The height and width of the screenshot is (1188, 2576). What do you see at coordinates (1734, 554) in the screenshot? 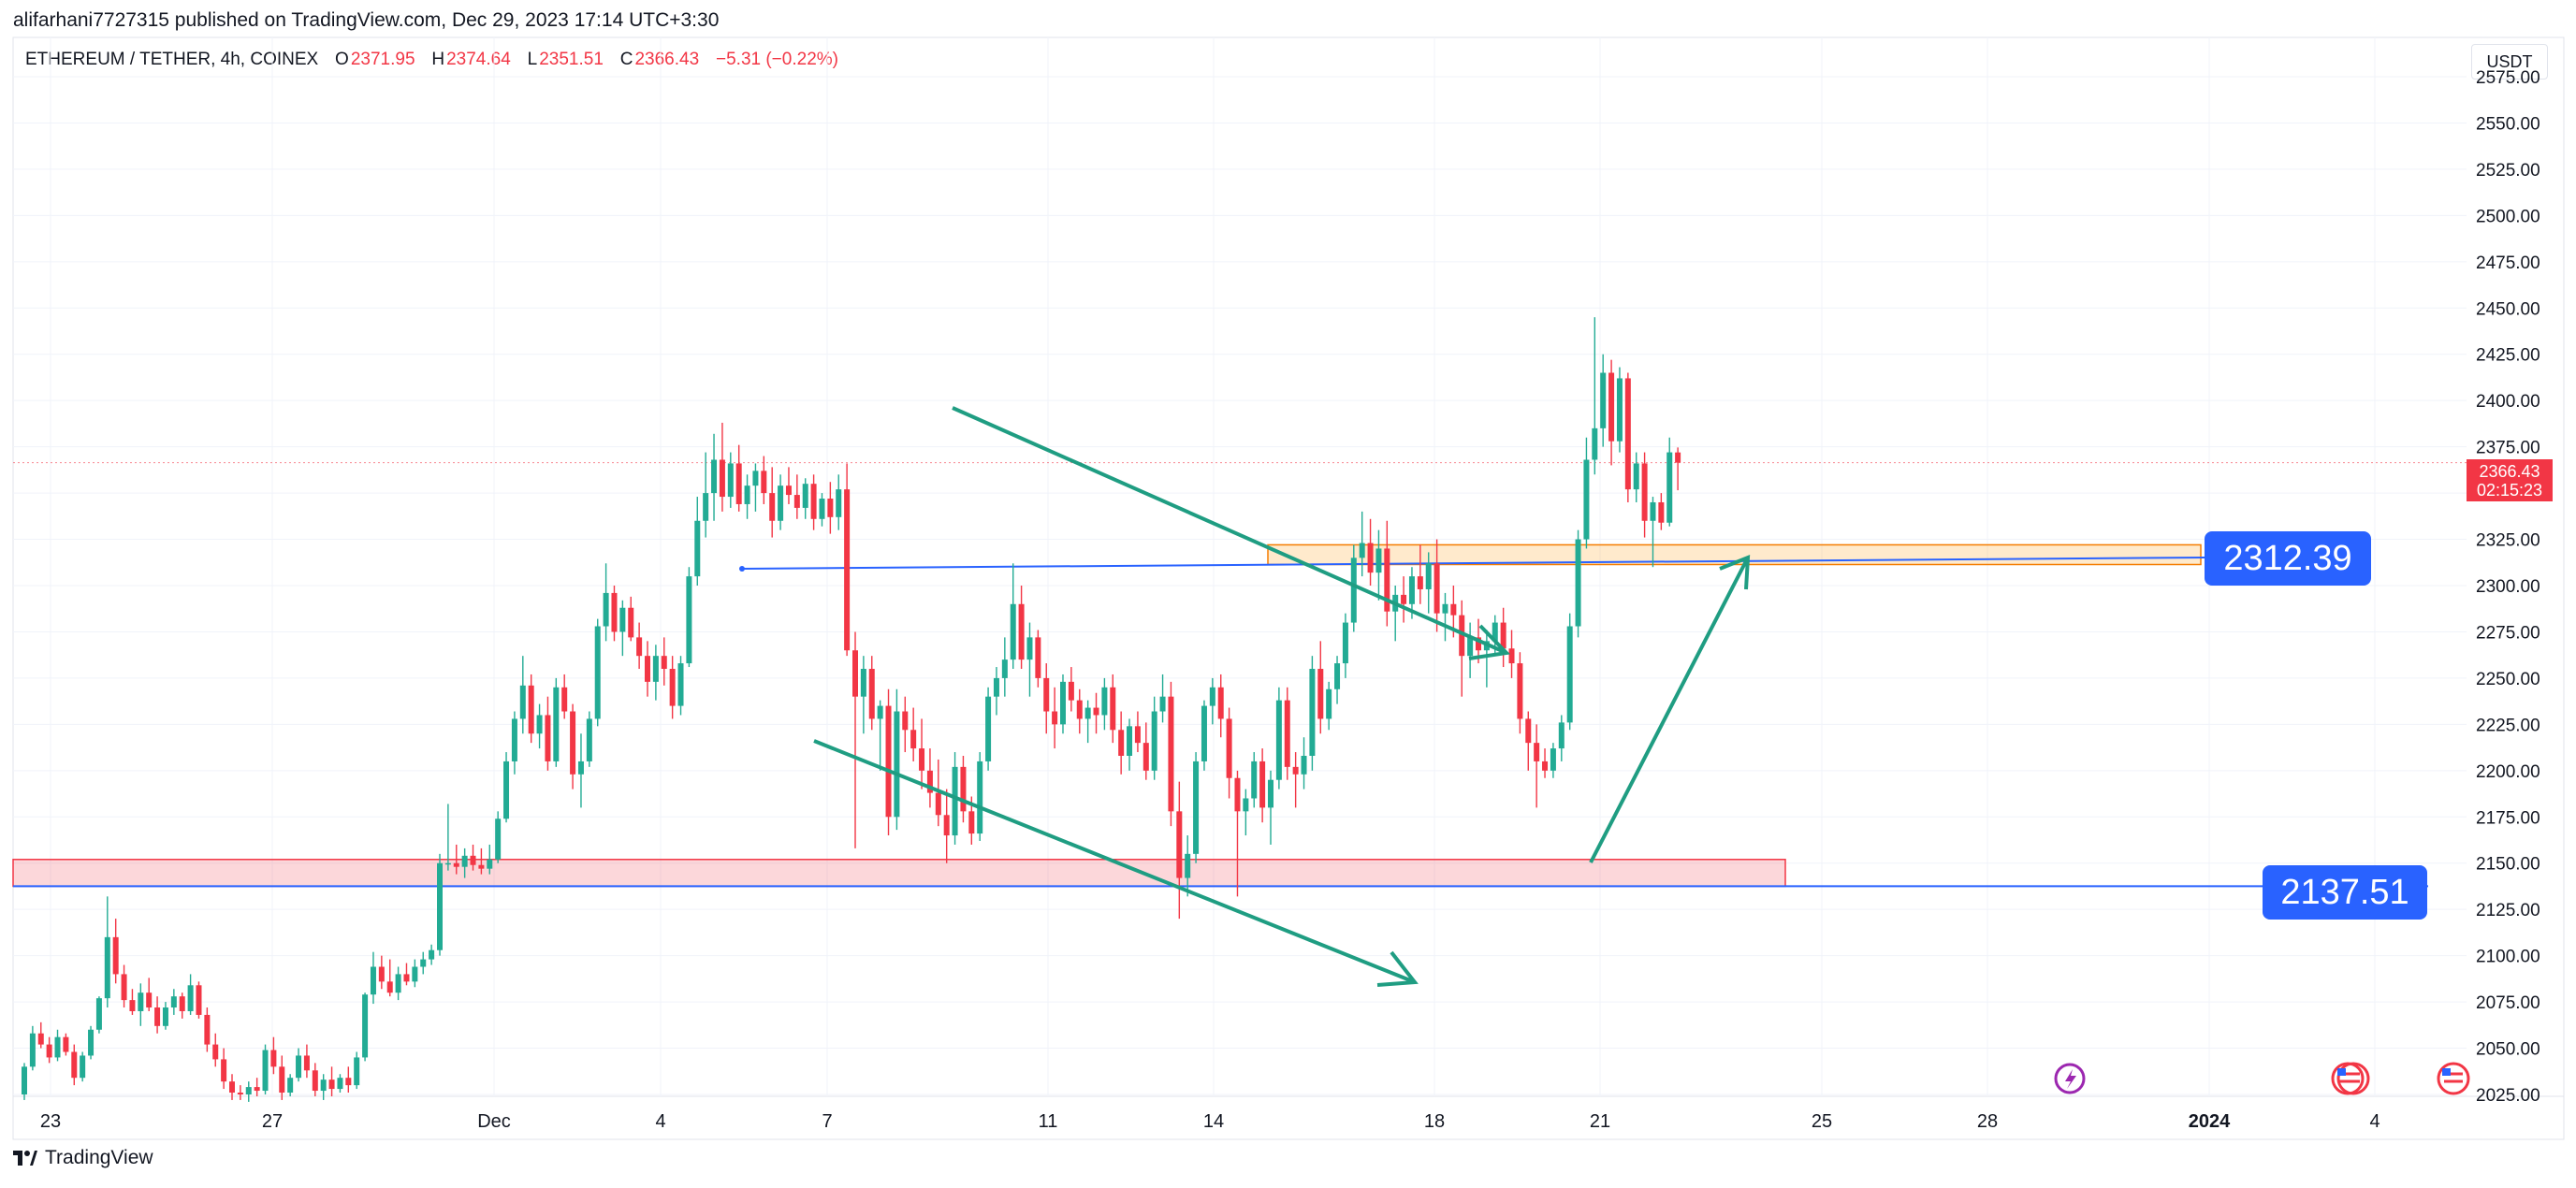
I see `resistance-zone` at bounding box center [1734, 554].